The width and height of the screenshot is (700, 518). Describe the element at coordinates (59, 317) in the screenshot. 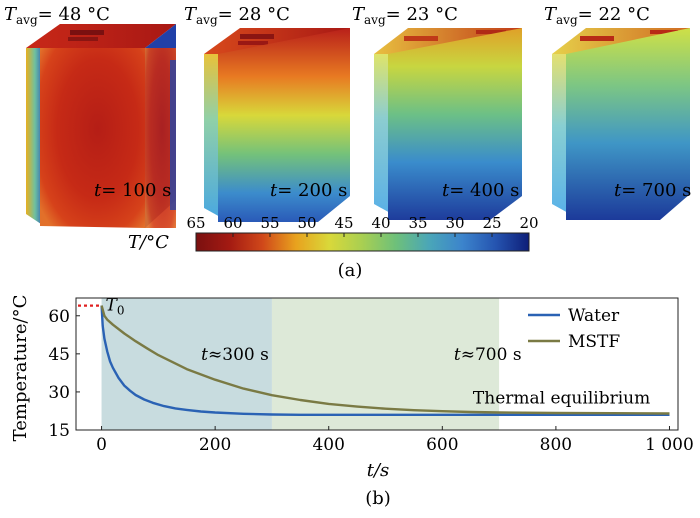

I see `y-tick-label: 60` at that location.